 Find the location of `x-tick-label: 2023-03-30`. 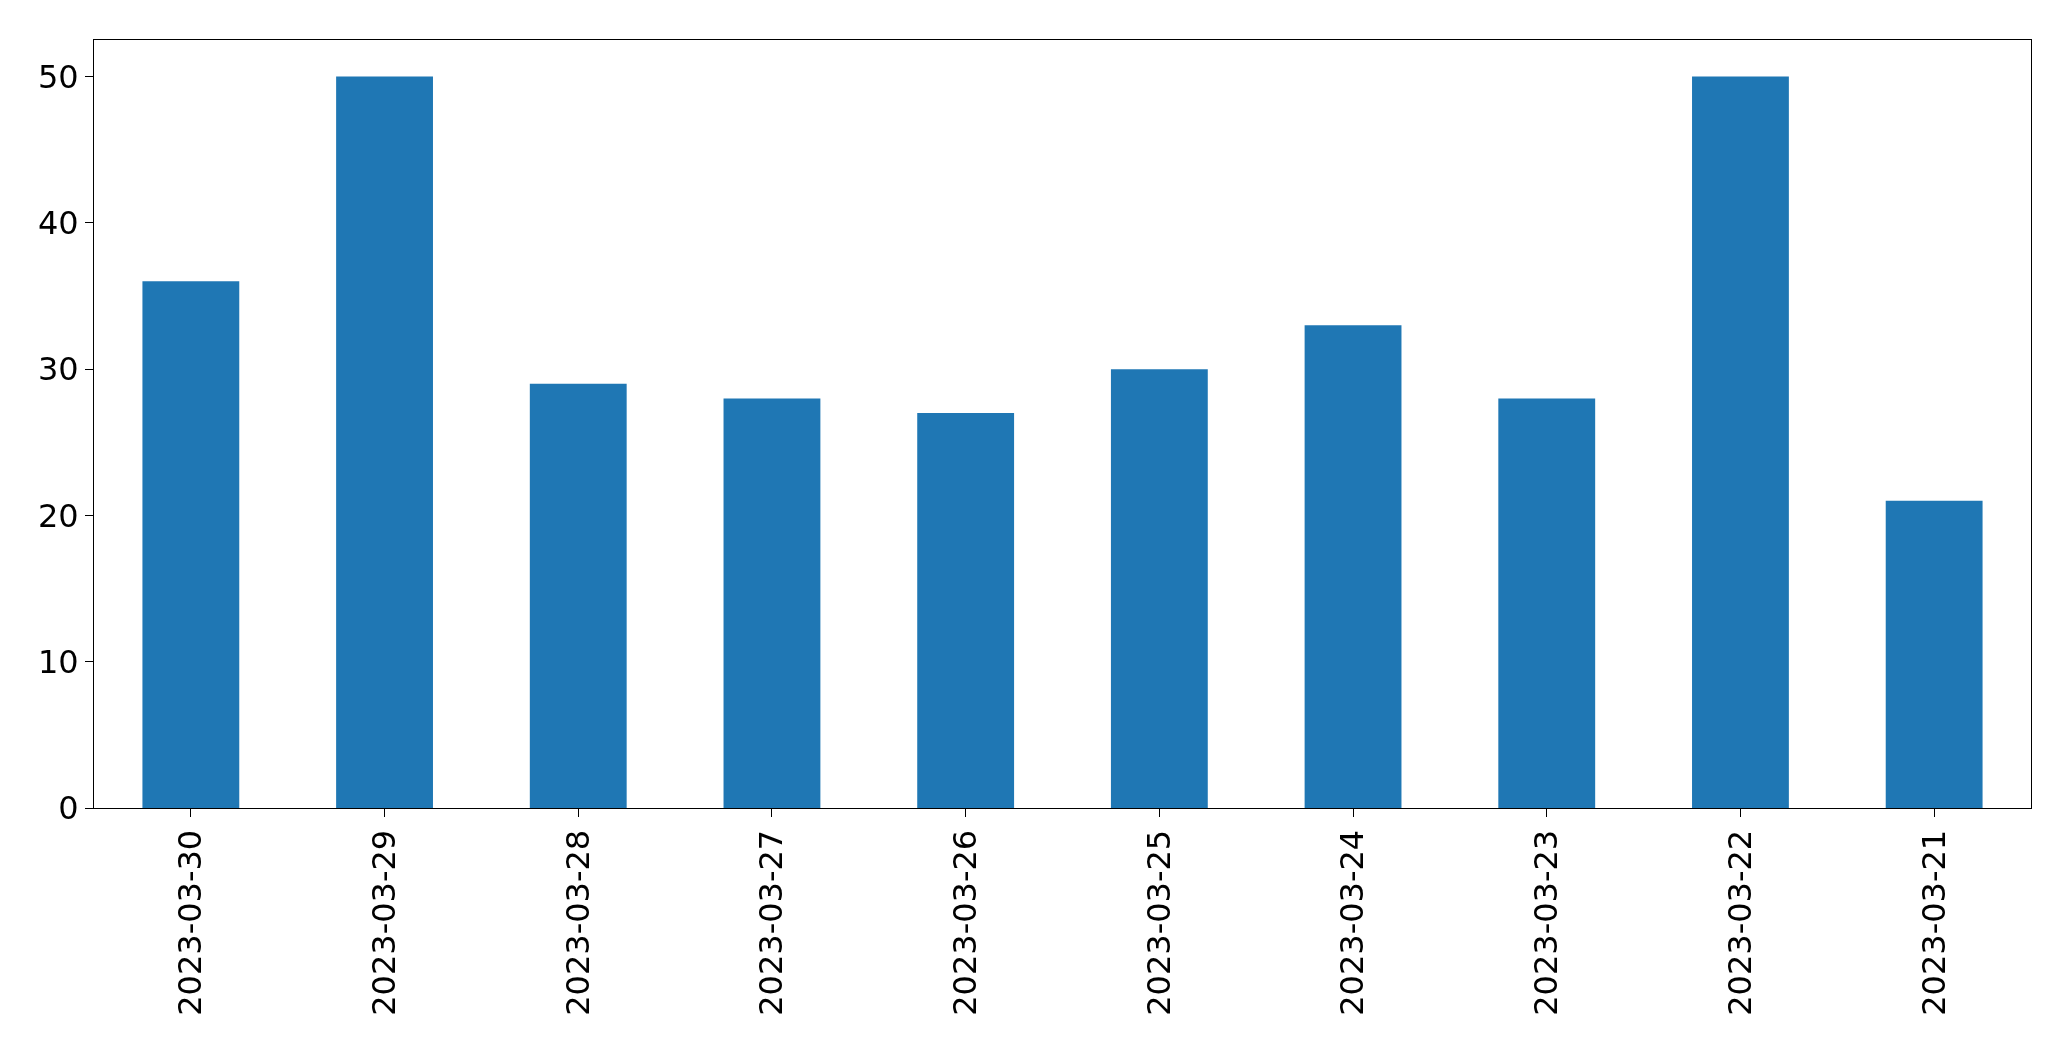

x-tick-label: 2023-03-30 is located at coordinates (190, 922).